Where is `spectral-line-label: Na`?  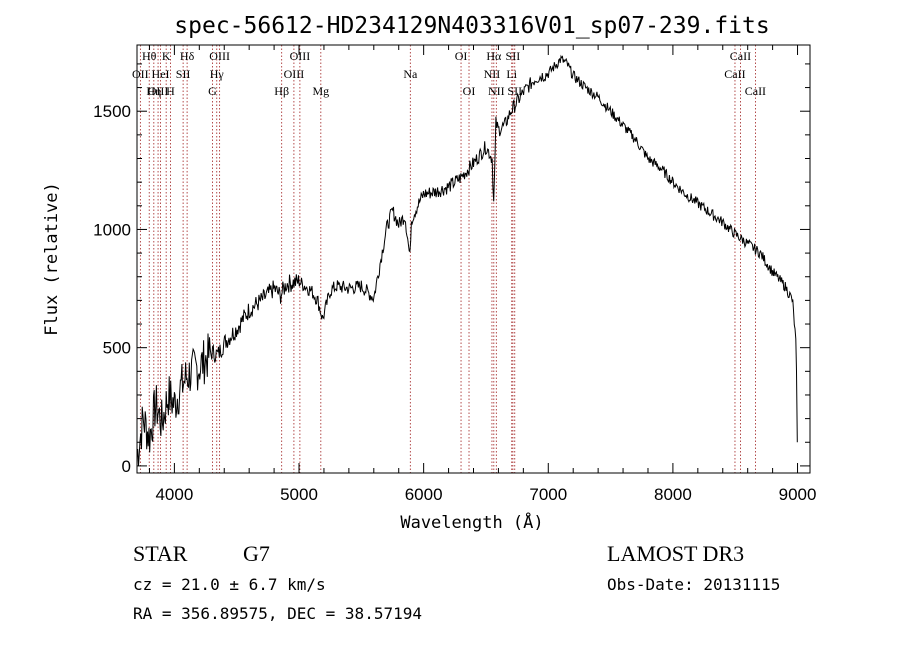
spectral-line-label: Na is located at coordinates (410, 74).